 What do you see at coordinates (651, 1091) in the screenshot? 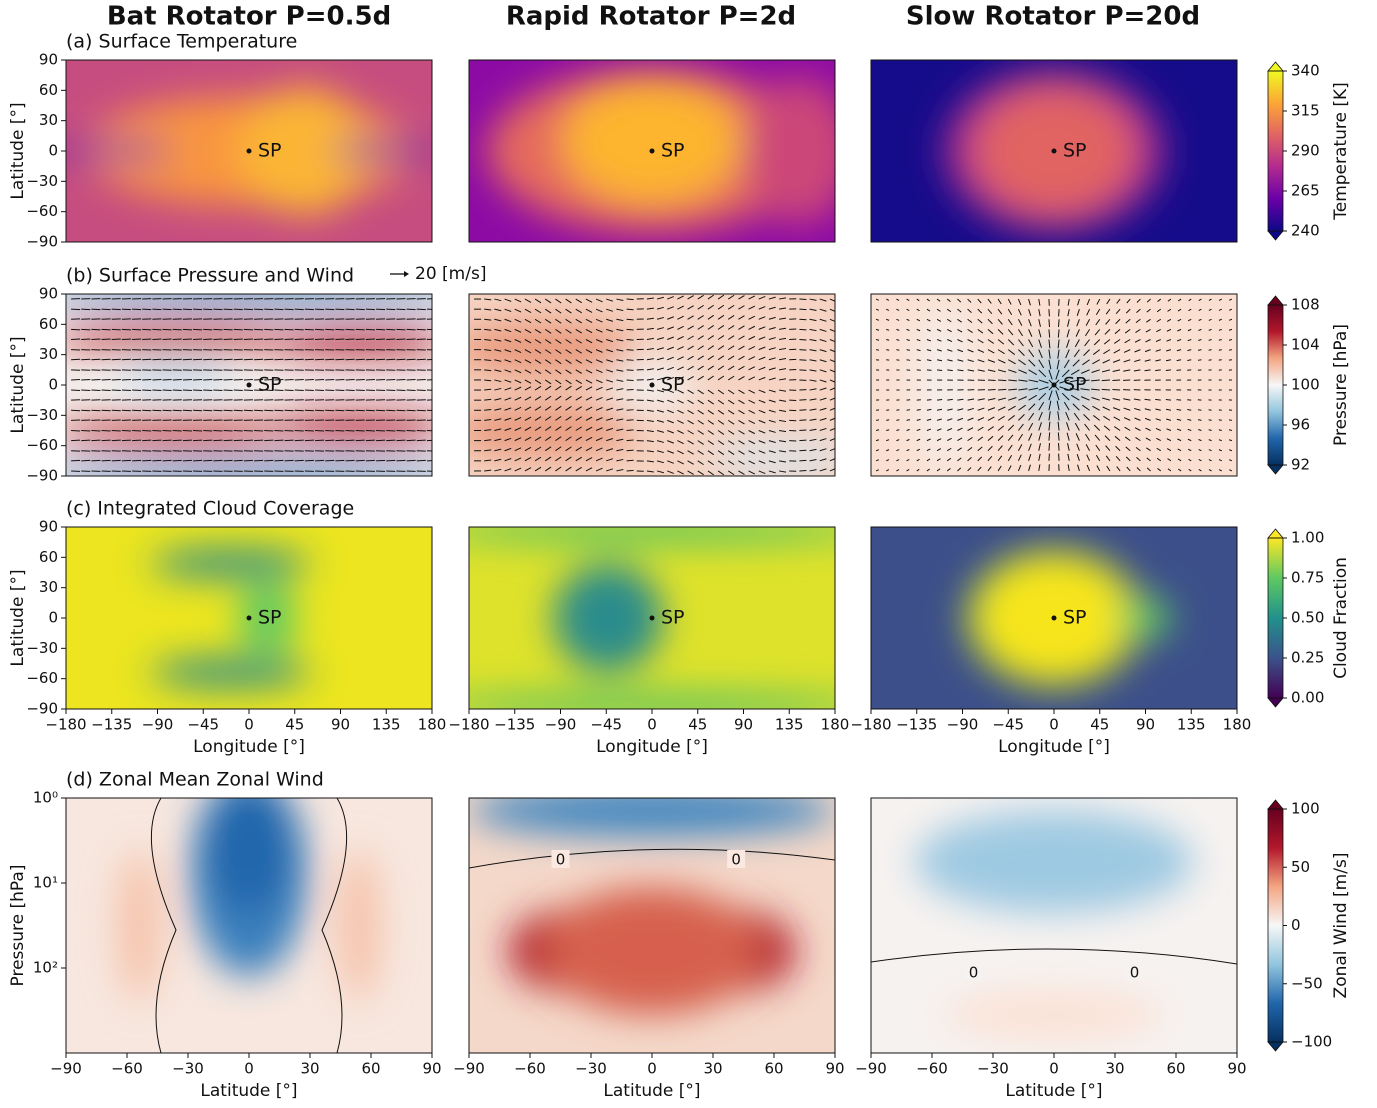
I see `x-axis-label: Latitude [°]` at bounding box center [651, 1091].